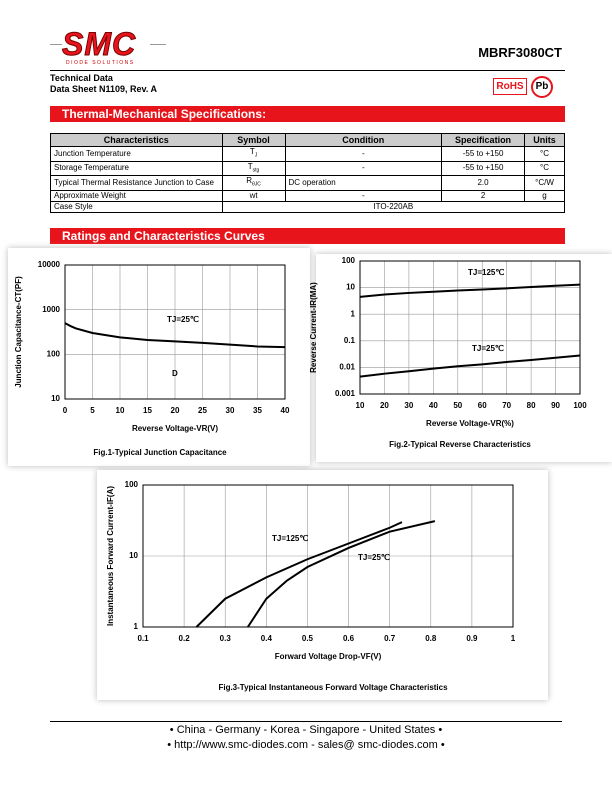 Image resolution: width=612 pixels, height=792 pixels. I want to click on symbol-sub: J, so click(256, 155).